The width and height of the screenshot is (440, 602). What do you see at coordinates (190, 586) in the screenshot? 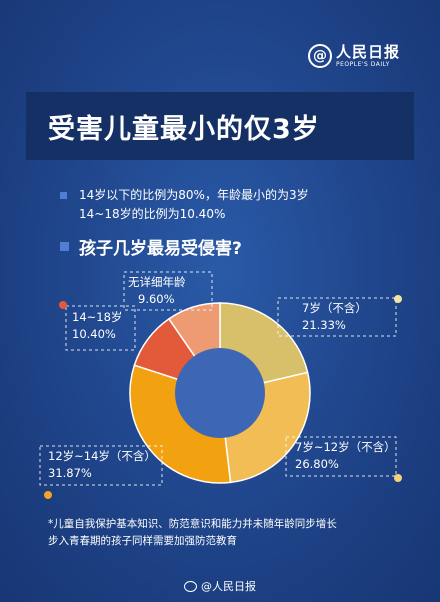
I see `weibo-icon` at bounding box center [190, 586].